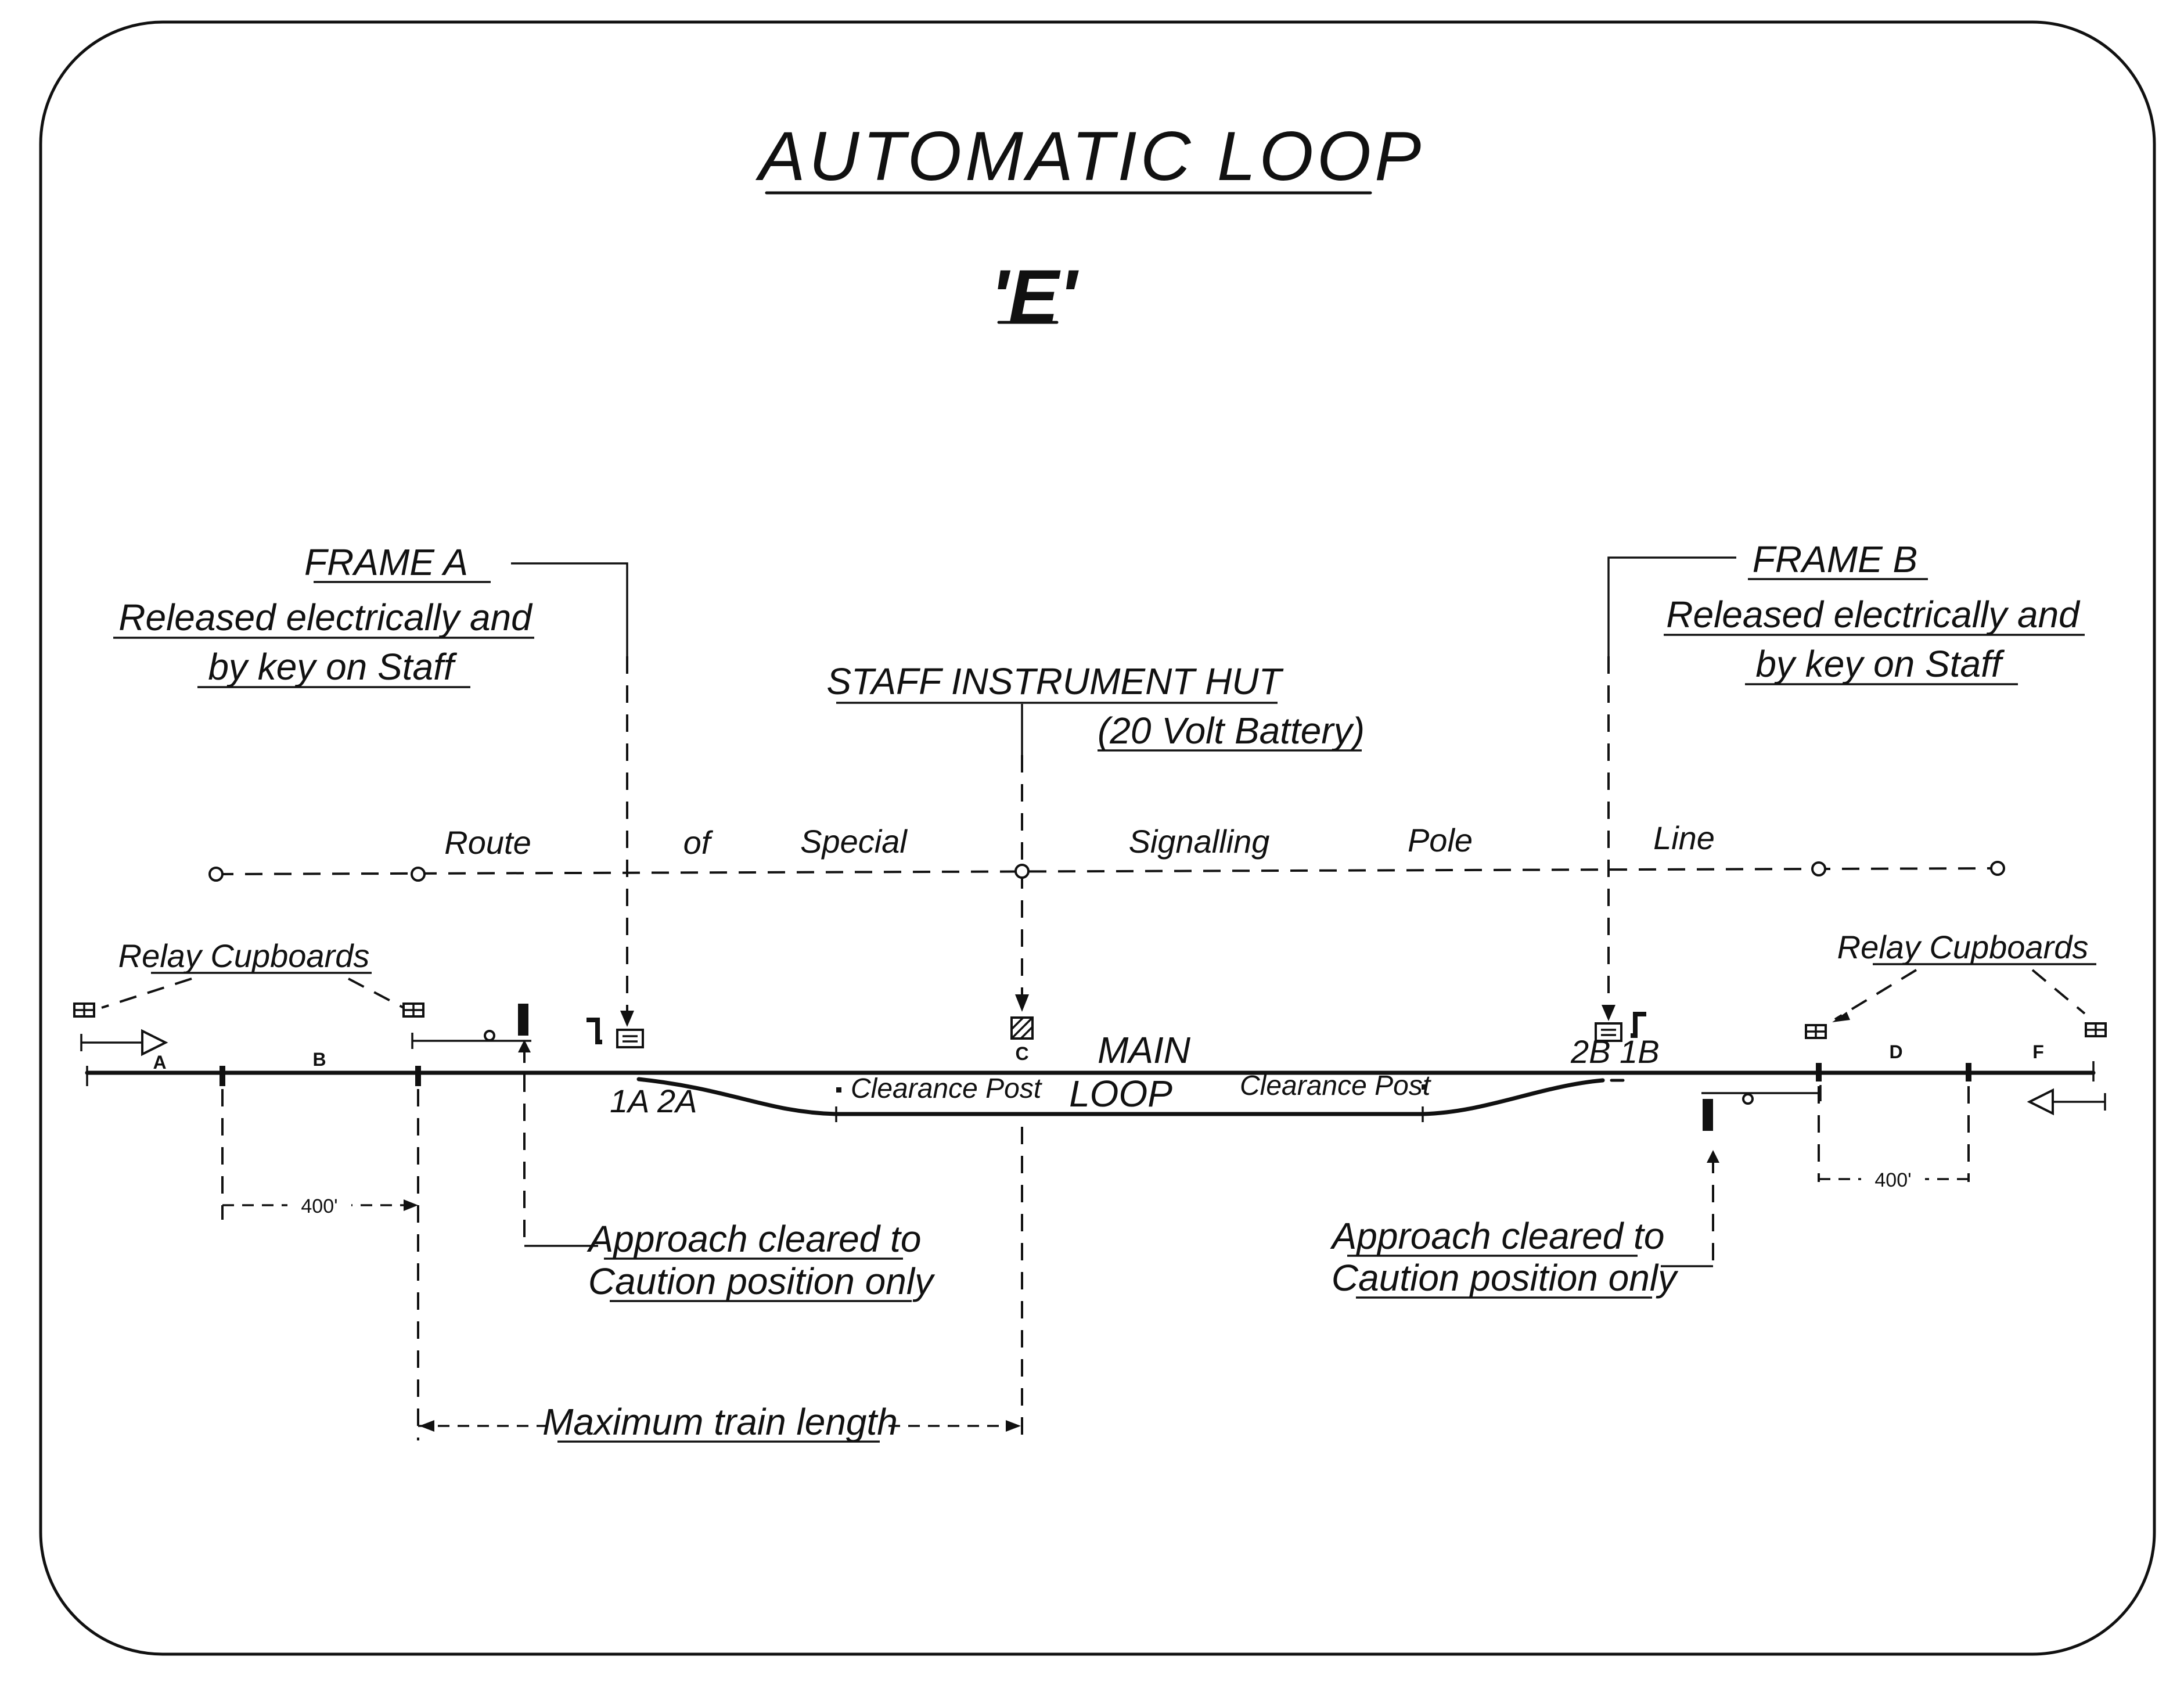  Describe the element at coordinates (1424, 1087) in the screenshot. I see `clearance-post-right` at that location.